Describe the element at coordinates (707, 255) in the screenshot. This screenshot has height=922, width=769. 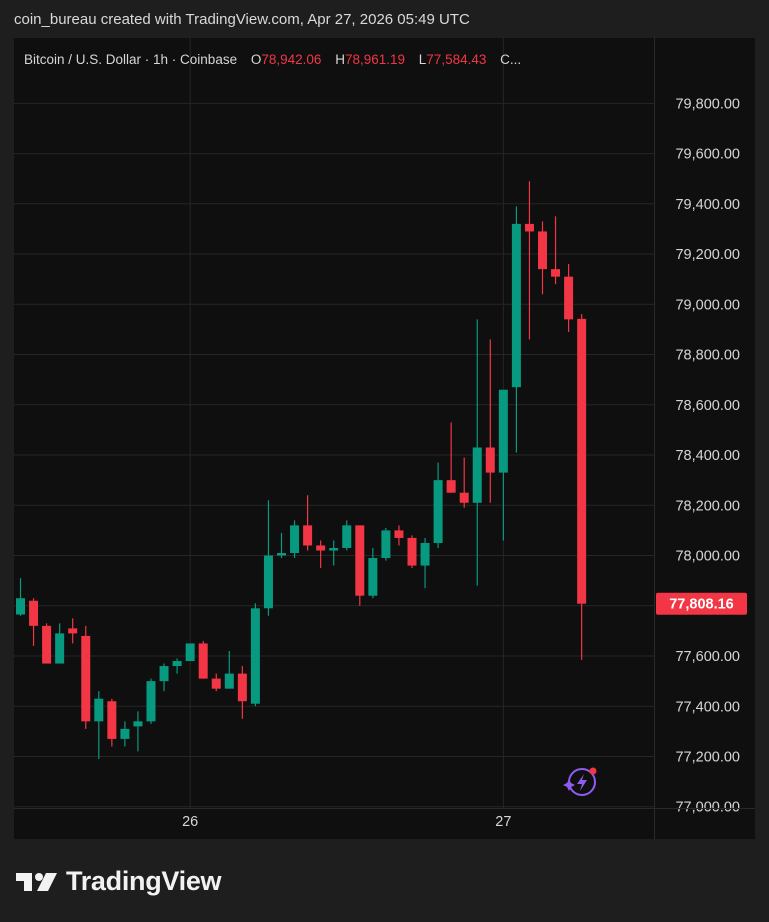
I see `y-tick-label: 79,200.00` at that location.